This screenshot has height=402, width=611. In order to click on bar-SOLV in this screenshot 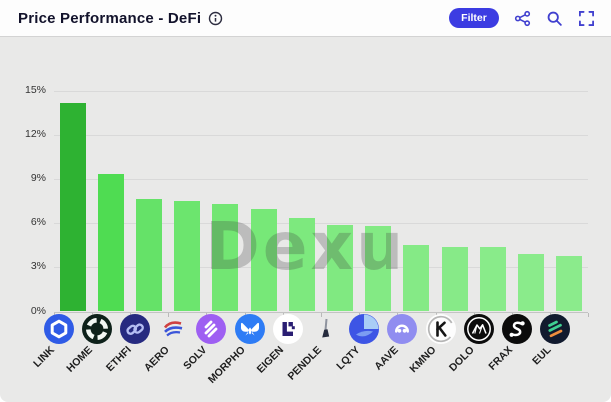, I will do `click(225, 258)`.